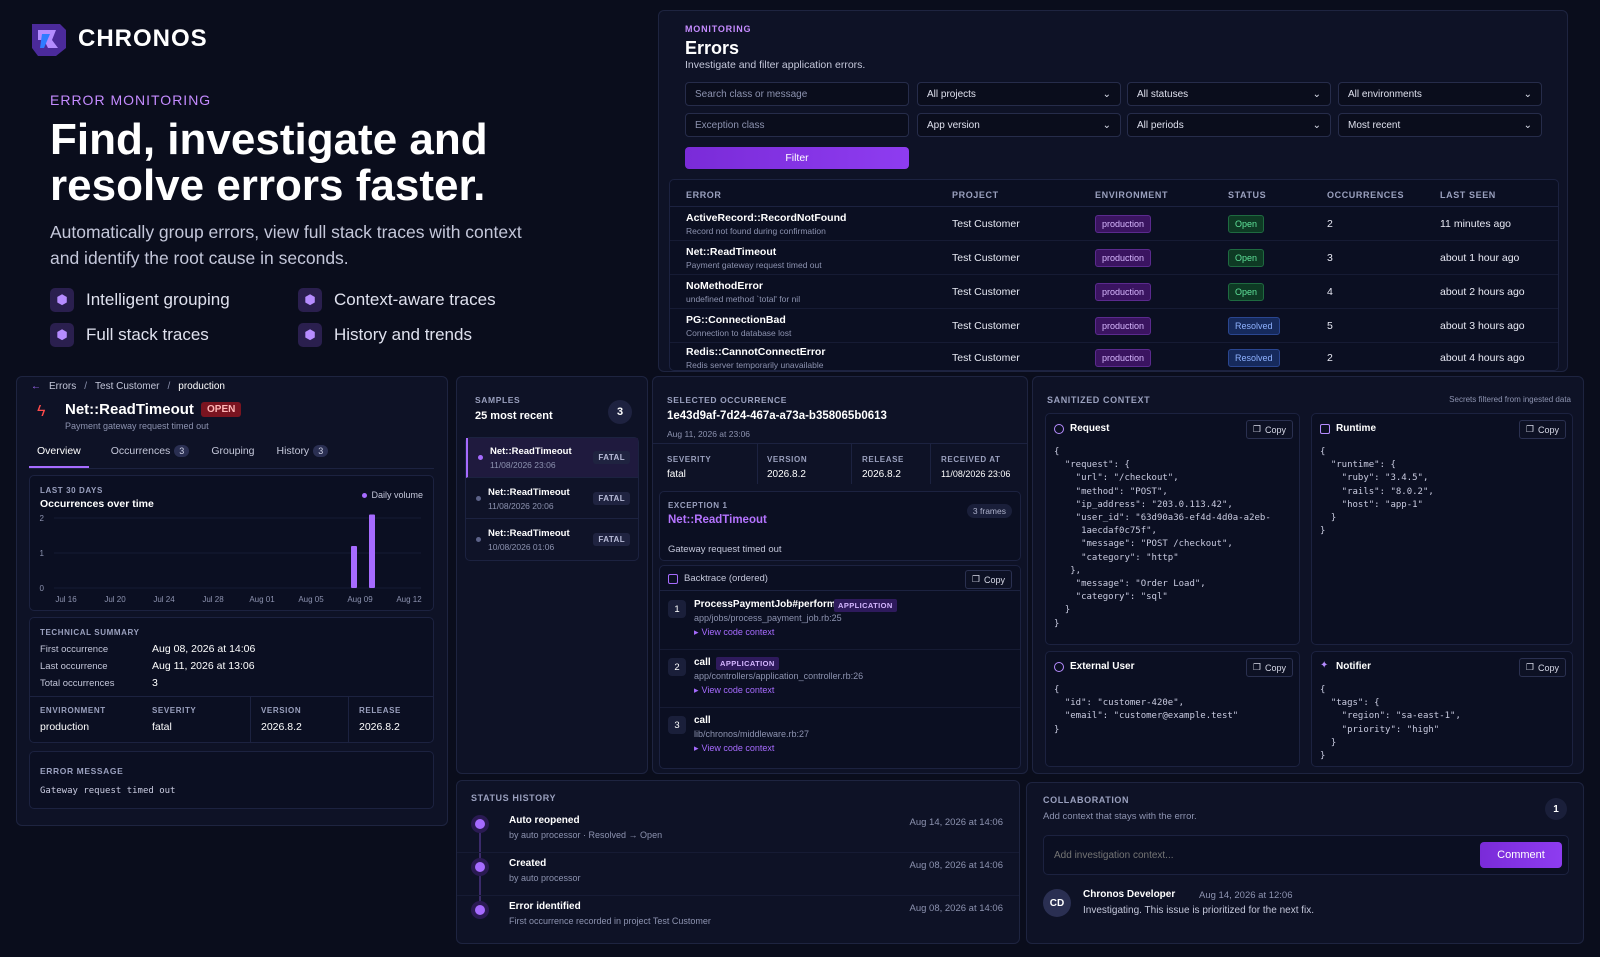 This screenshot has width=1600, height=957. I want to click on tab-history: History 3, so click(303, 456).